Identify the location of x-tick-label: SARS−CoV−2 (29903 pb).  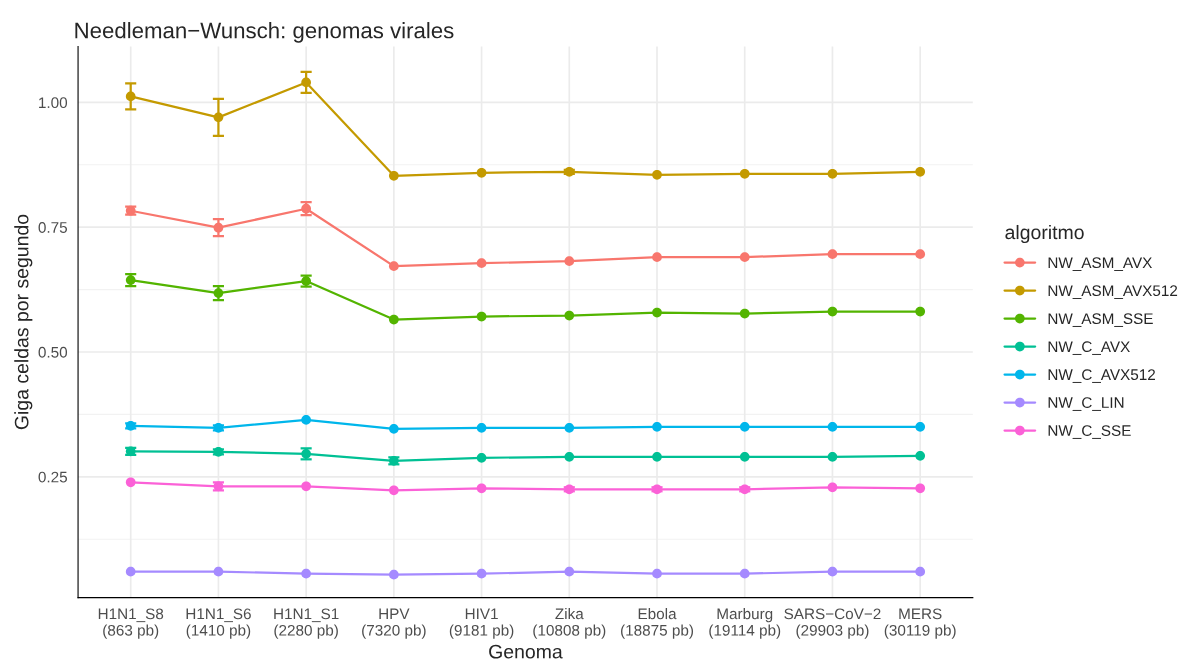
(832, 623).